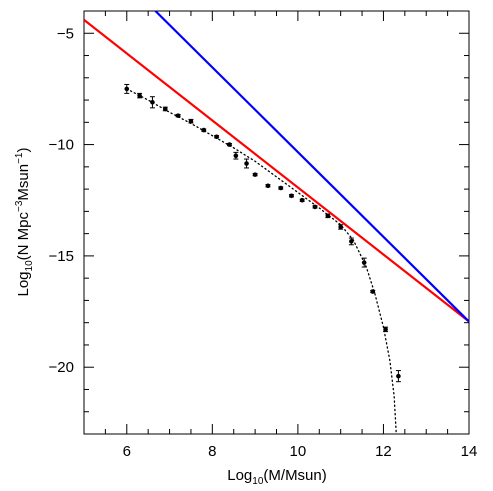 The height and width of the screenshot is (491, 493). I want to click on x-axis-title: Log10(M/Msun), so click(277, 477).